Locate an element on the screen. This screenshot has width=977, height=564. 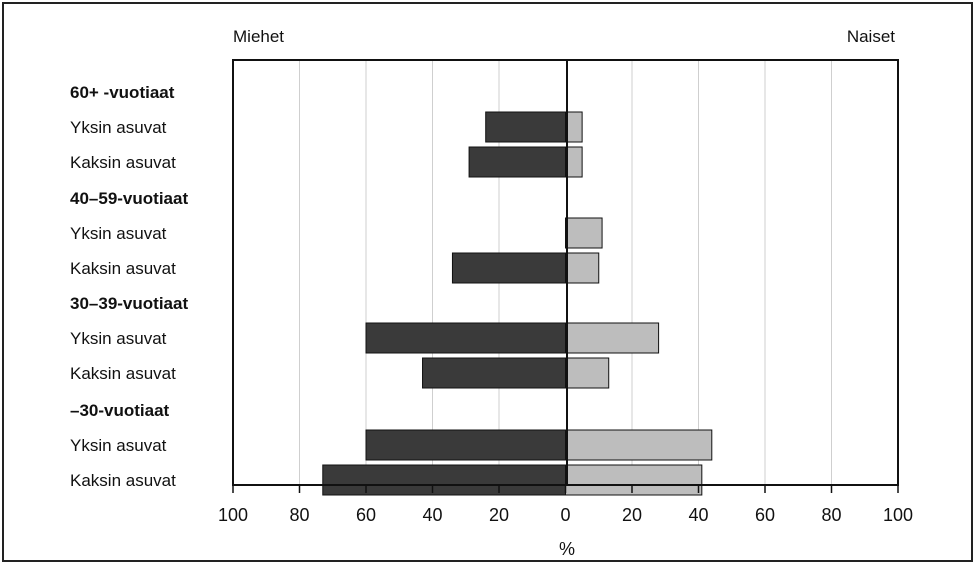
group-title: 30–39-vuotiaat is located at coordinates (129, 303).